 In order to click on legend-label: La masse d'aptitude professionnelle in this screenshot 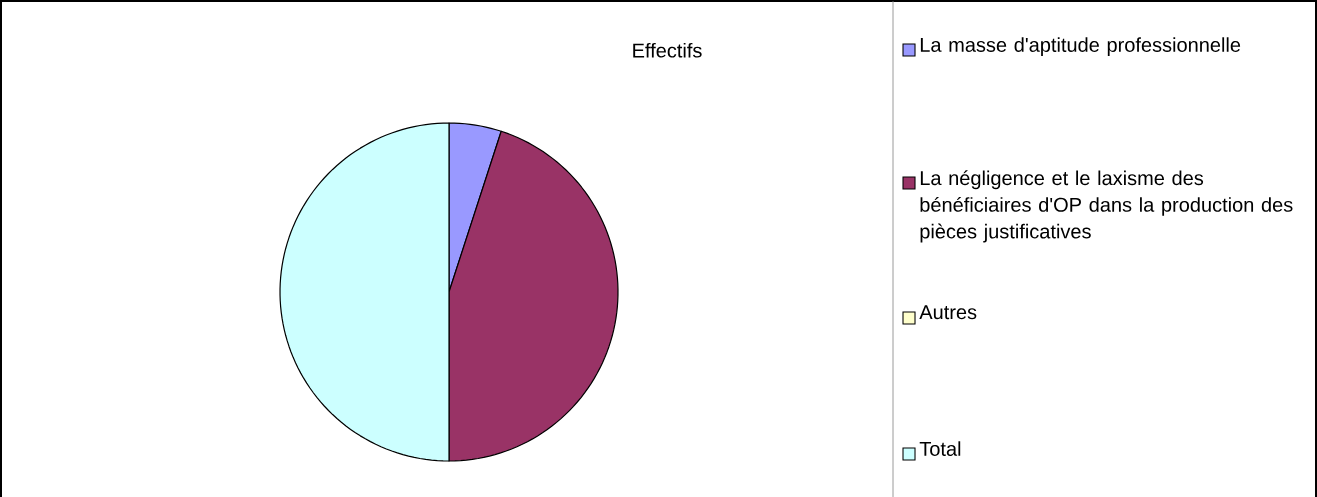, I will do `click(1080, 46)`.